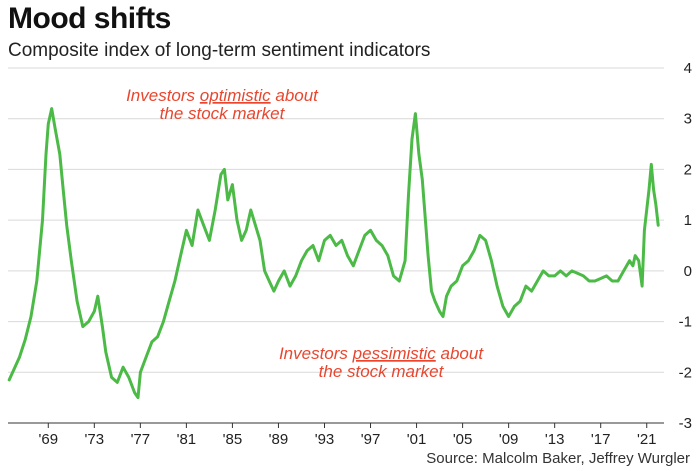 The image size is (700, 471). Describe the element at coordinates (555, 439) in the screenshot. I see `x-tick-label: '13` at that location.